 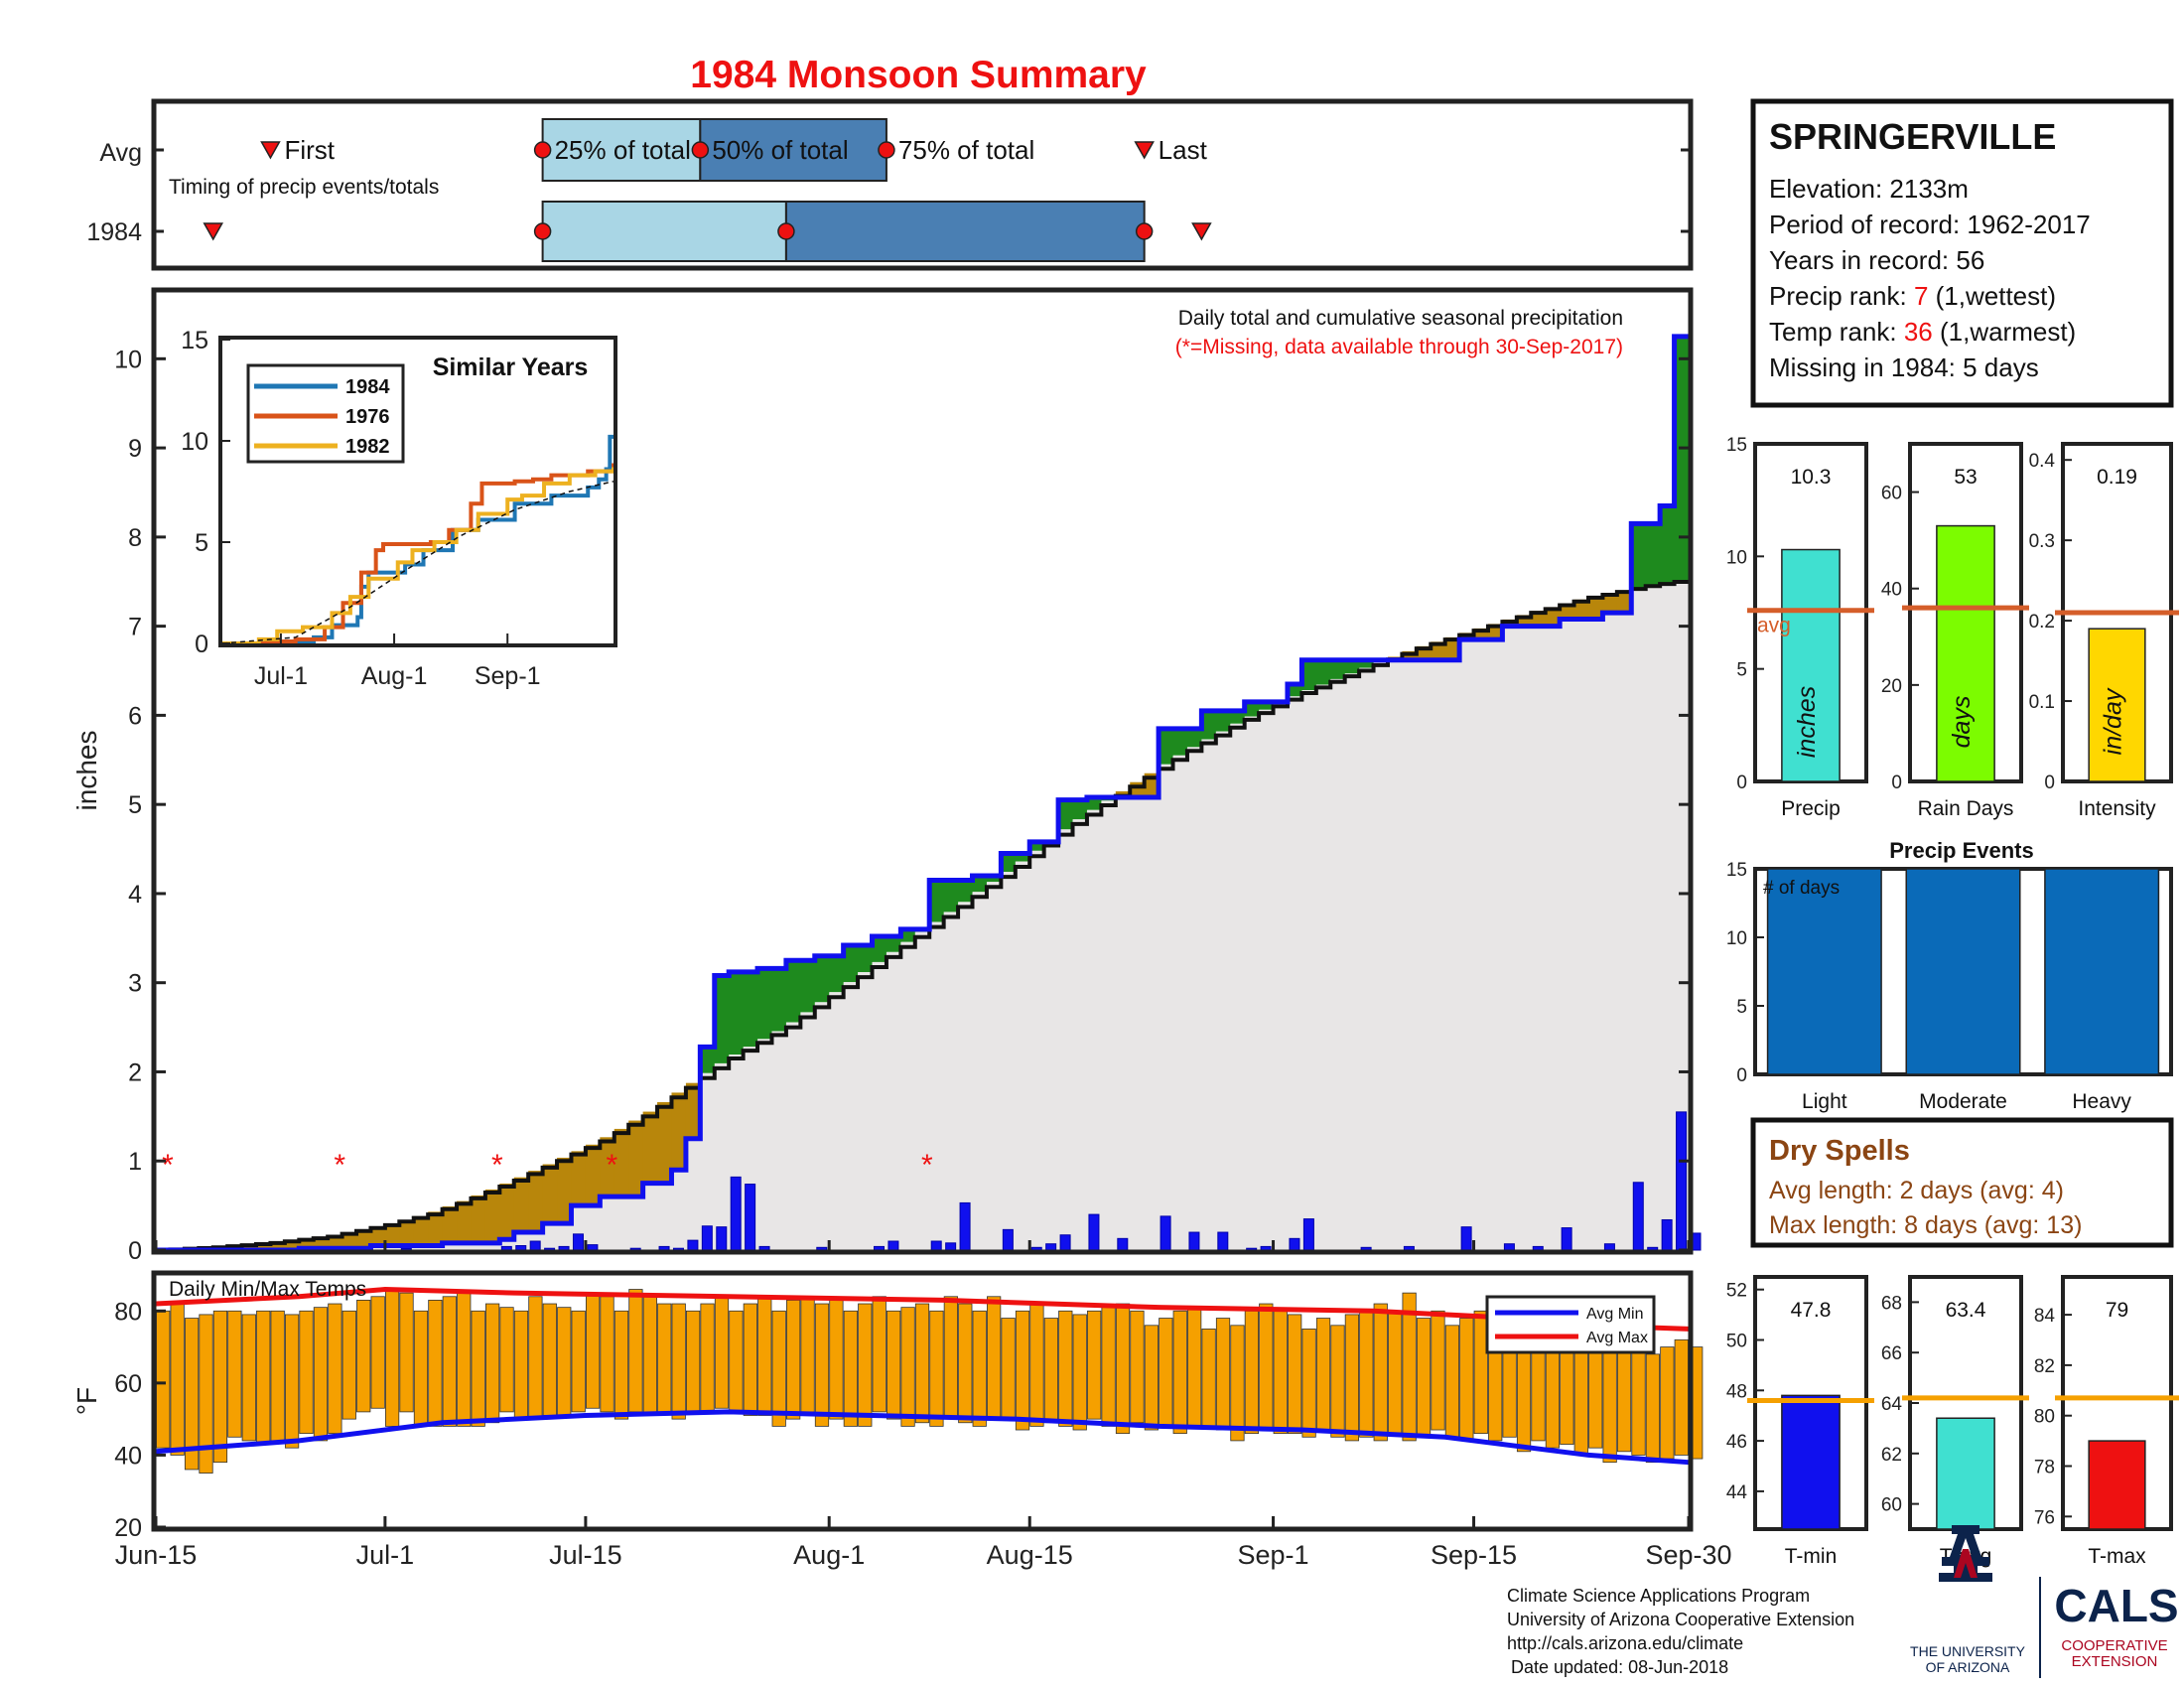 I want to click on summary-tick-label-0: 5, so click(x=1741, y=670).